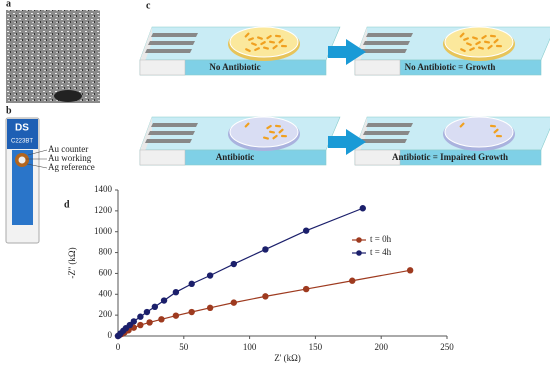  What do you see at coordinates (235, 157) in the screenshot?
I see `diagram-label: Antibiotic` at bounding box center [235, 157].